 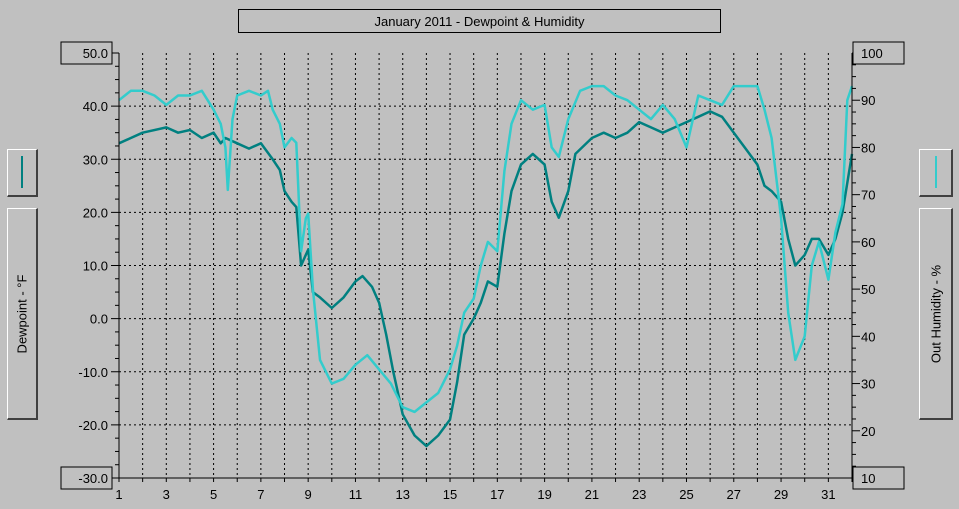 What do you see at coordinates (95, 212) in the screenshot?
I see `left-axis-tick-label: 20.0` at bounding box center [95, 212].